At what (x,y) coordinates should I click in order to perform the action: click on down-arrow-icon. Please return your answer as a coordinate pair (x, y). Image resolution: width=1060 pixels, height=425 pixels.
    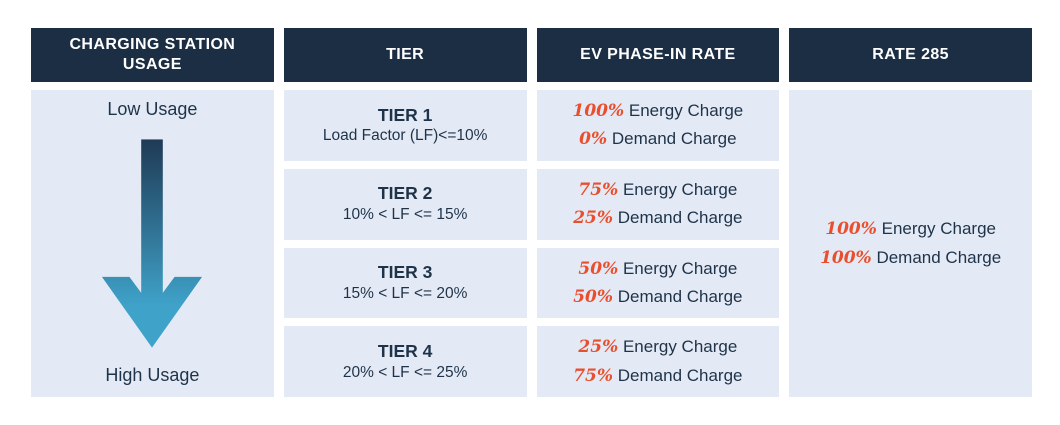
    Looking at the image, I should click on (152, 243).